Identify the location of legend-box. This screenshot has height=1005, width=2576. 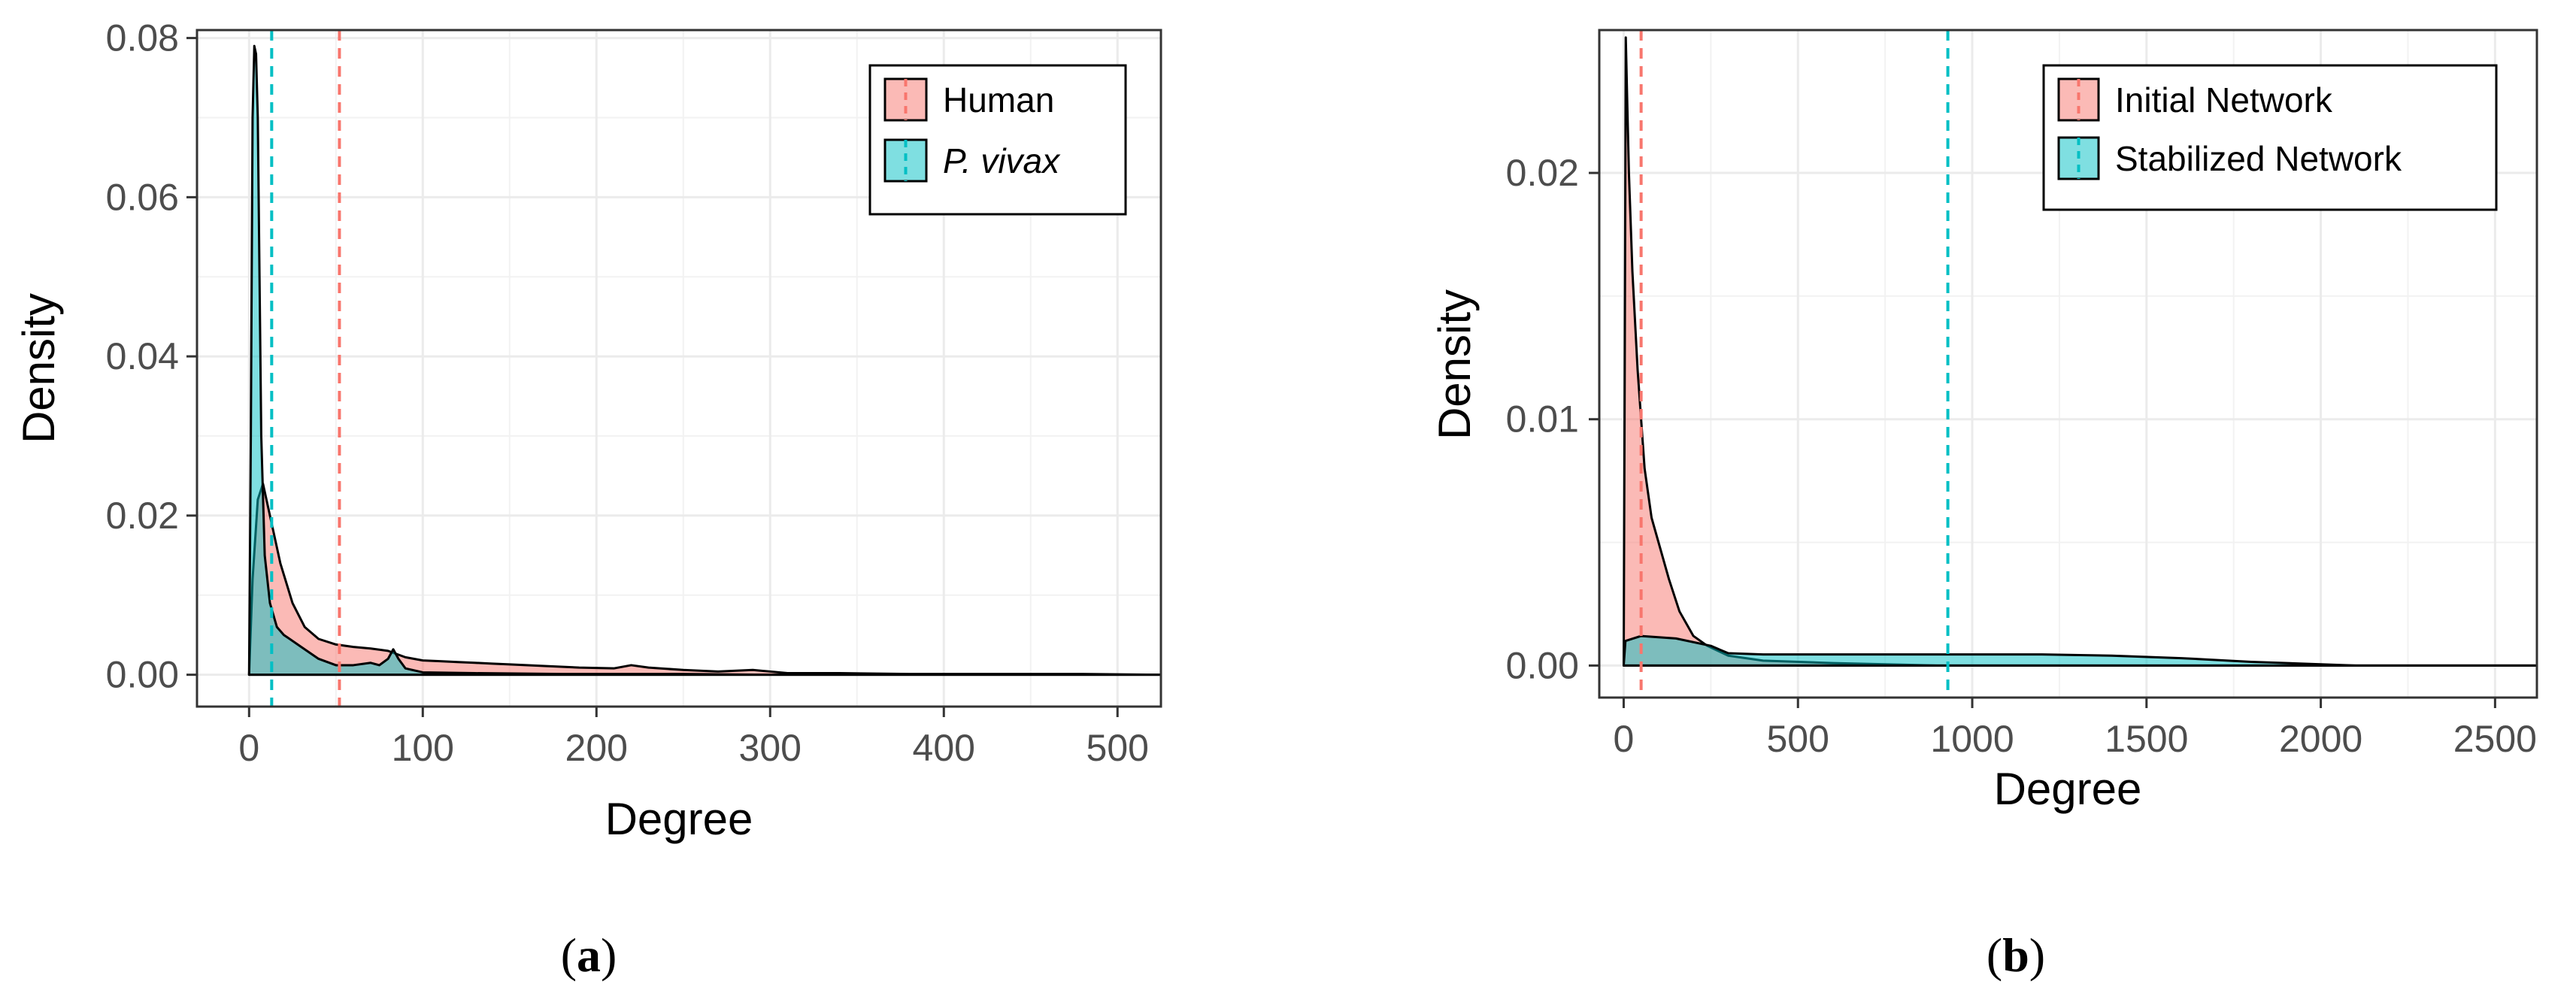
(2270, 137).